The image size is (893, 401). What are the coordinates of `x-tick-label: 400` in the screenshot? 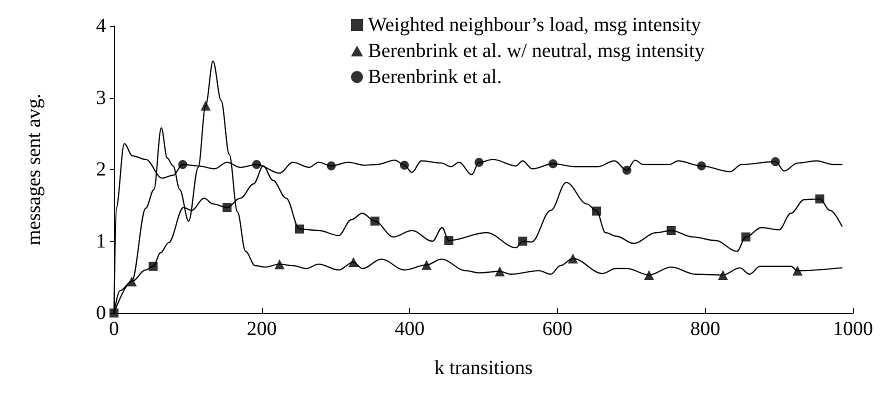 It's located at (409, 329).